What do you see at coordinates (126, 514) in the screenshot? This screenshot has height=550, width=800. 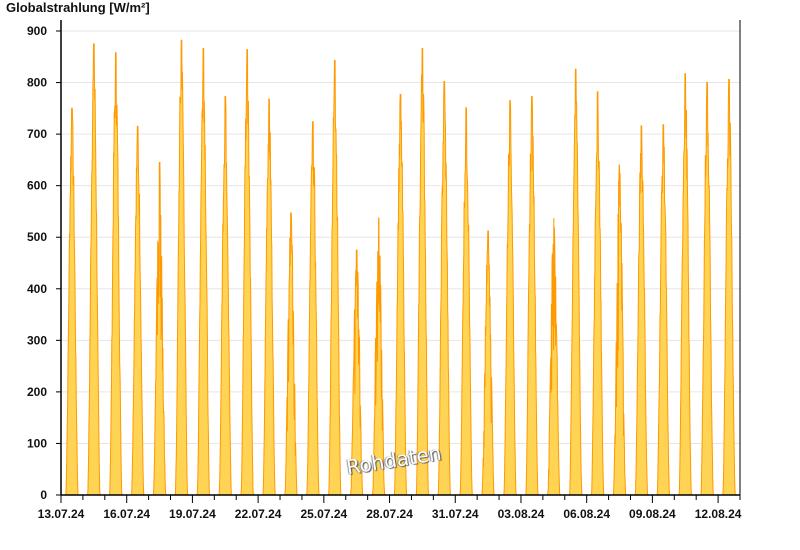 I see `x-tick-label: 16.07.24` at bounding box center [126, 514].